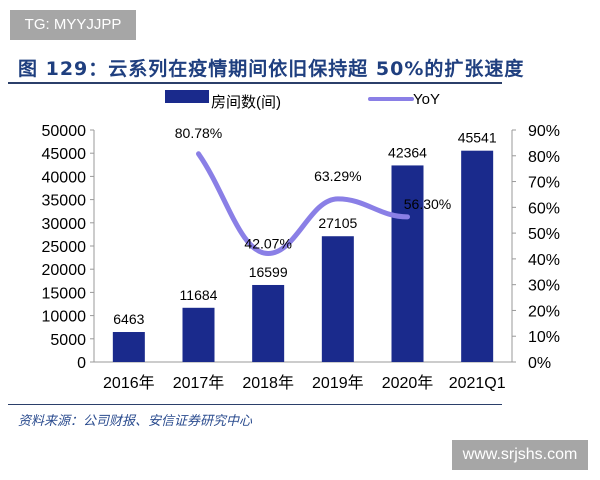 The height and width of the screenshot is (480, 600). I want to click on left-tick-label: 45000, so click(64, 154).